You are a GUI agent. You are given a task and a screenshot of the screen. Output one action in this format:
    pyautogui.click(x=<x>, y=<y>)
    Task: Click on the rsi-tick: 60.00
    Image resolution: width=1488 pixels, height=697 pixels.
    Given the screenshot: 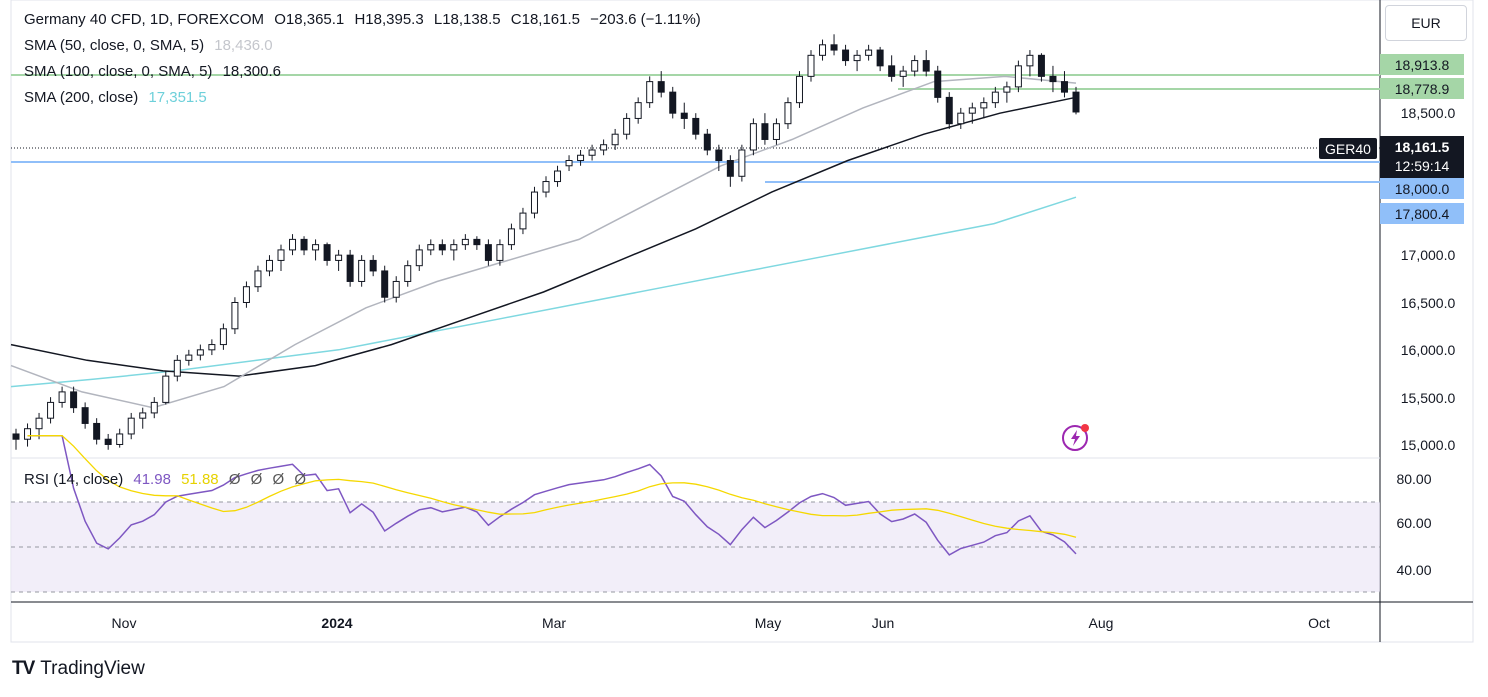 What is the action you would take?
    pyautogui.click(x=1413, y=523)
    